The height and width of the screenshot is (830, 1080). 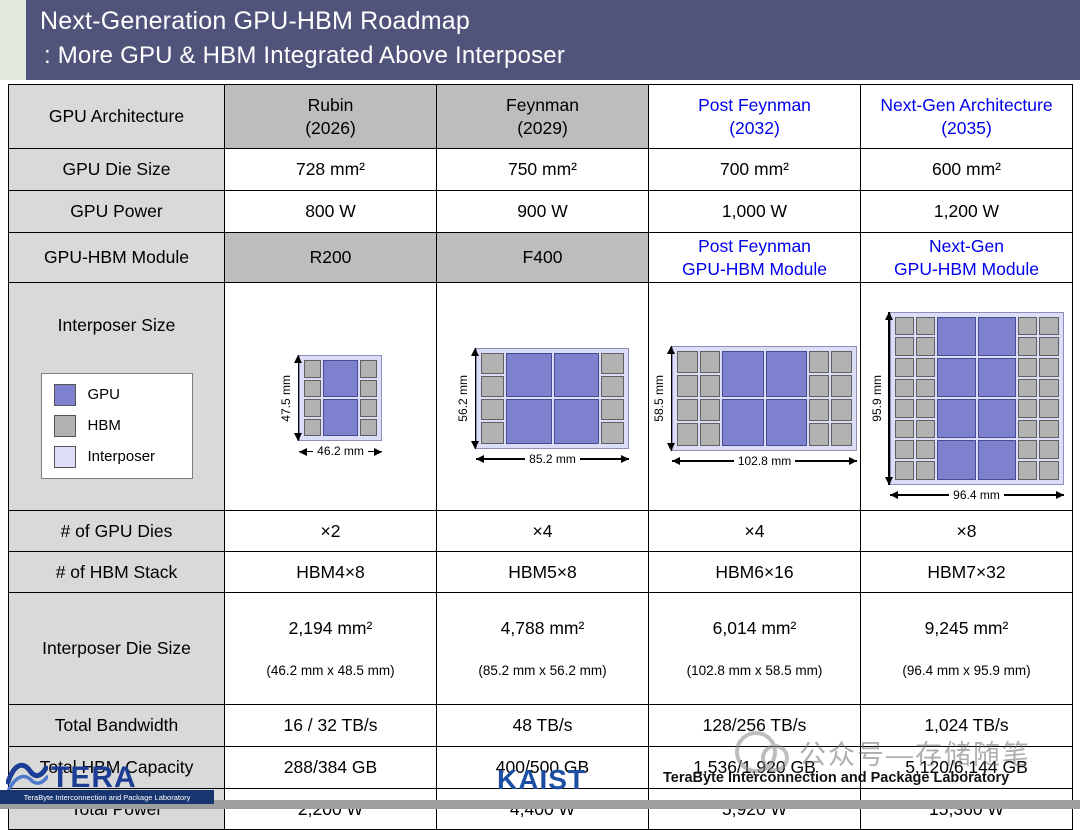 I want to click on table-cell: 288/384 GB, so click(x=330, y=767).